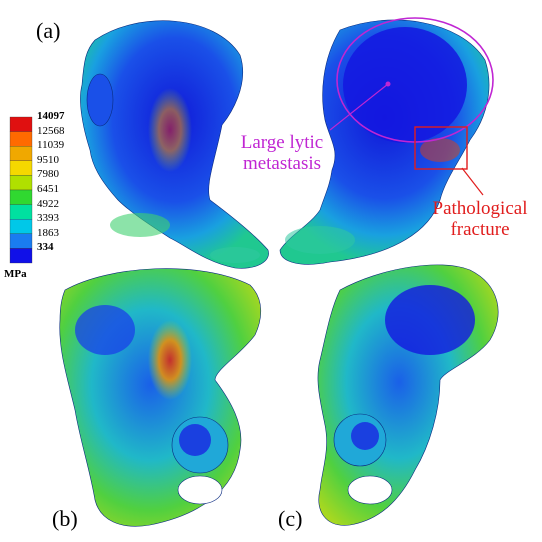 The image size is (542, 542). What do you see at coordinates (480, 229) in the screenshot?
I see `annotation-fracture-line2: fracture` at bounding box center [480, 229].